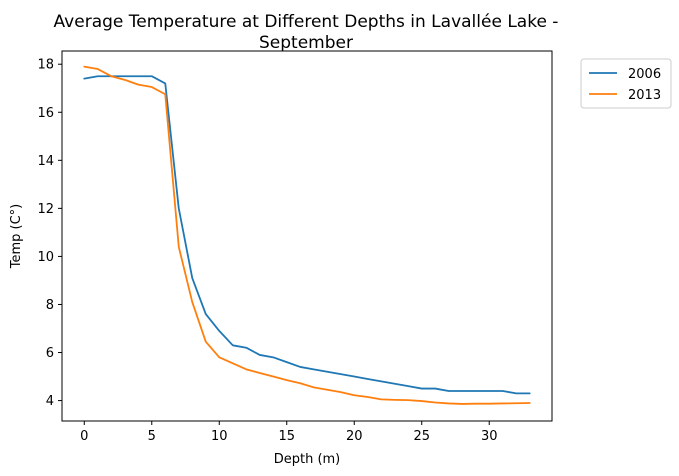  What do you see at coordinates (49, 233) in the screenshot?
I see `y-axis-ticks: 4 6 8 10 12 14 16 18` at bounding box center [49, 233].